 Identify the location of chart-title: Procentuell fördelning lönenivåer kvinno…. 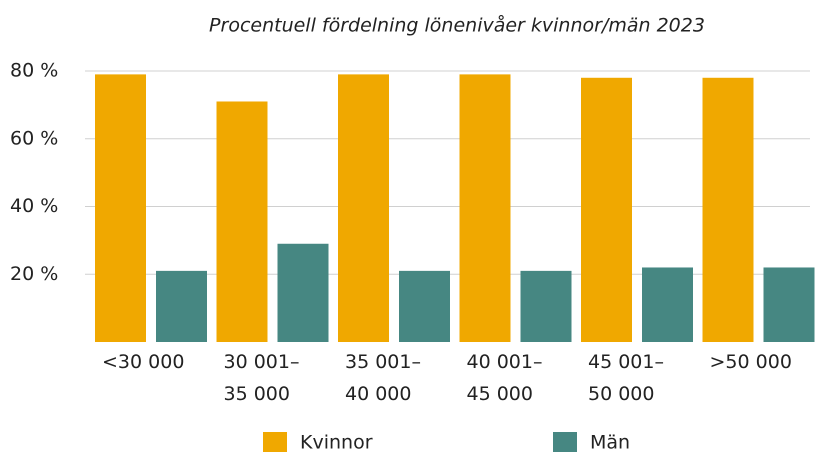
(457, 25).